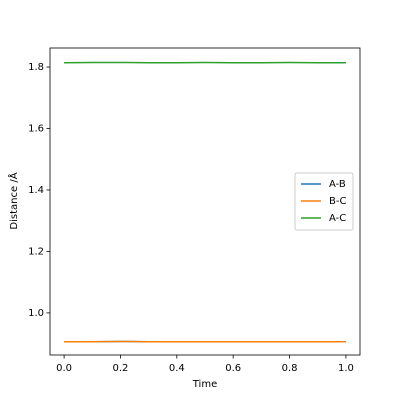 The height and width of the screenshot is (404, 400). What do you see at coordinates (337, 184) in the screenshot?
I see `legend-label: A-B` at bounding box center [337, 184].